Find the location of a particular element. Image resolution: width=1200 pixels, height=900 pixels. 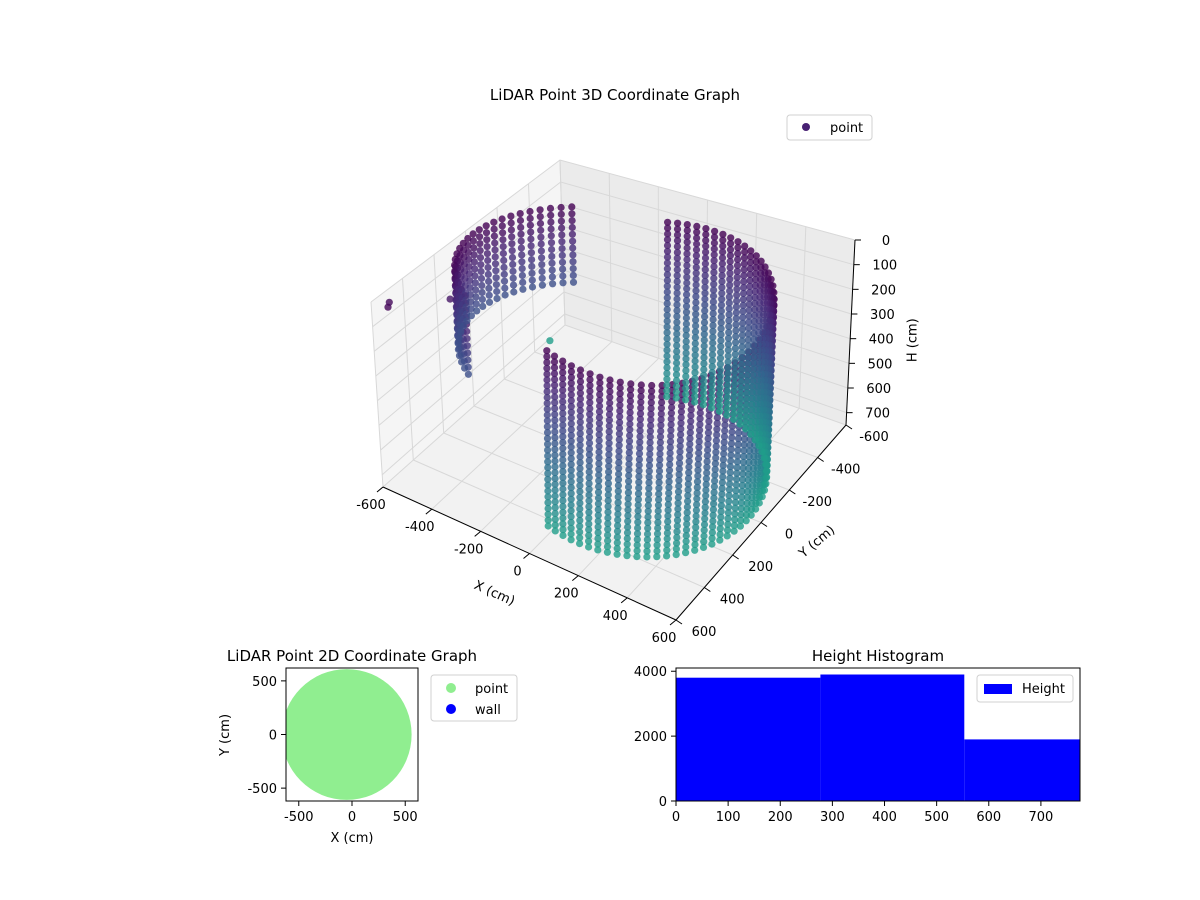

chart-2d-x-ticklabel: 0 is located at coordinates (352, 817).